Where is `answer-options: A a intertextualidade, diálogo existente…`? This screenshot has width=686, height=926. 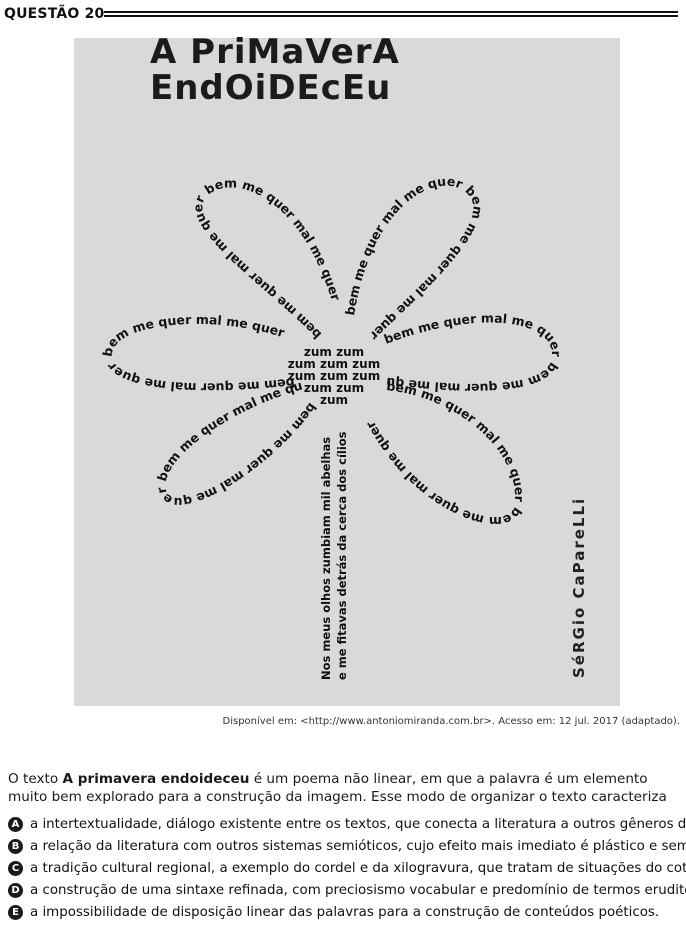 answer-options: A a intertextualidade, diálogo existente… is located at coordinates (347, 871).